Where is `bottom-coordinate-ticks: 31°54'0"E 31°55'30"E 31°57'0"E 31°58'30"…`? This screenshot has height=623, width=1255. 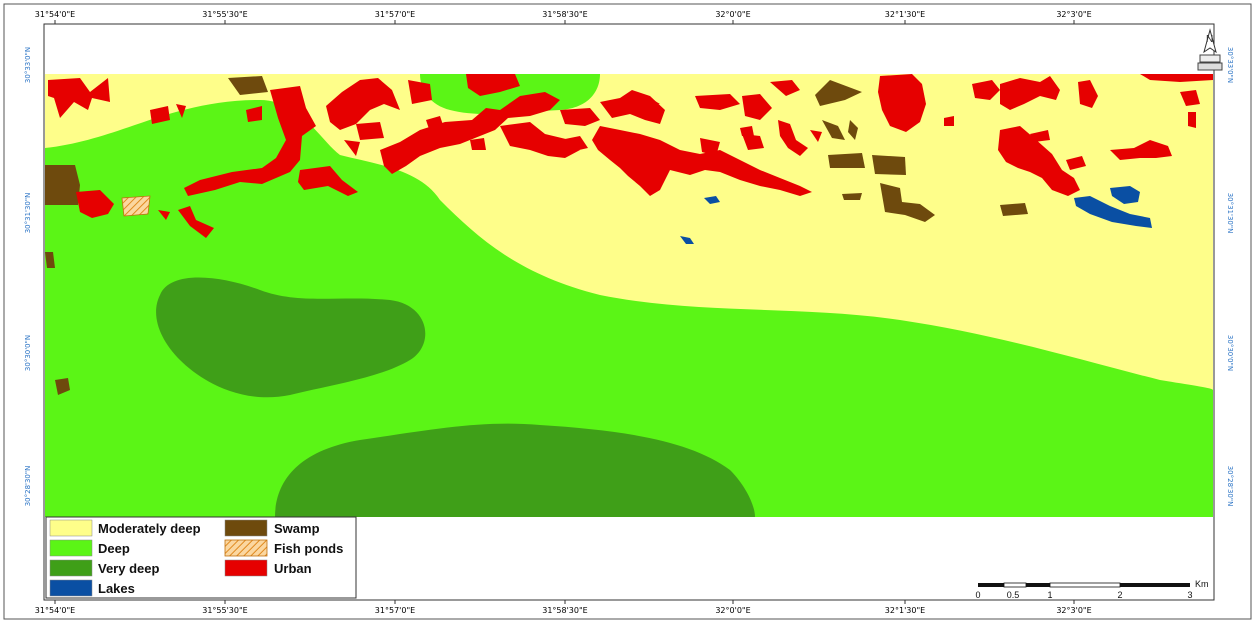
bottom-coordinate-ticks: 31°54'0"E 31°55'30"E 31°57'0"E 31°58'30"… is located at coordinates (563, 607).